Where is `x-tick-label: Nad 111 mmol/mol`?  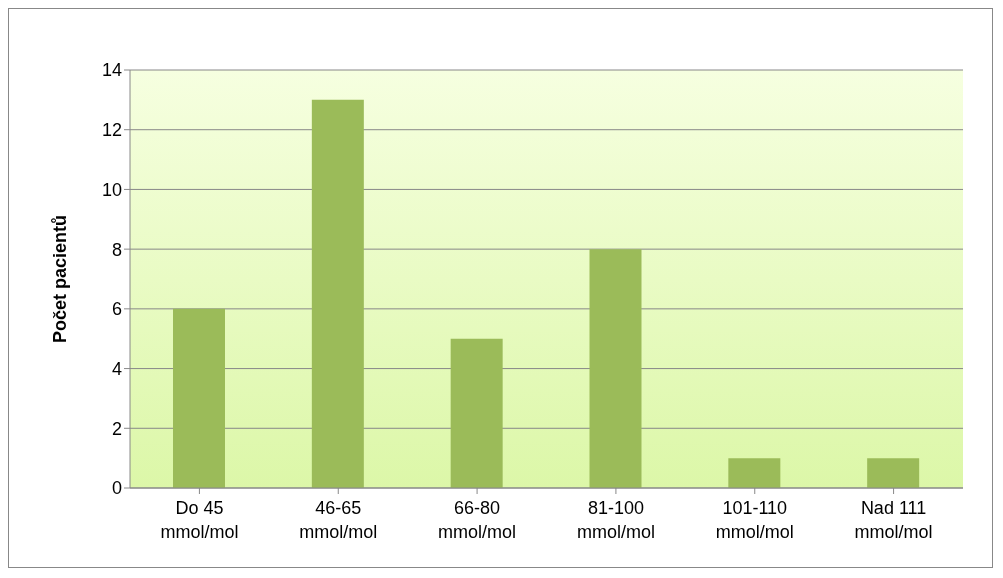
x-tick-label: Nad 111 mmol/mol is located at coordinates (893, 520).